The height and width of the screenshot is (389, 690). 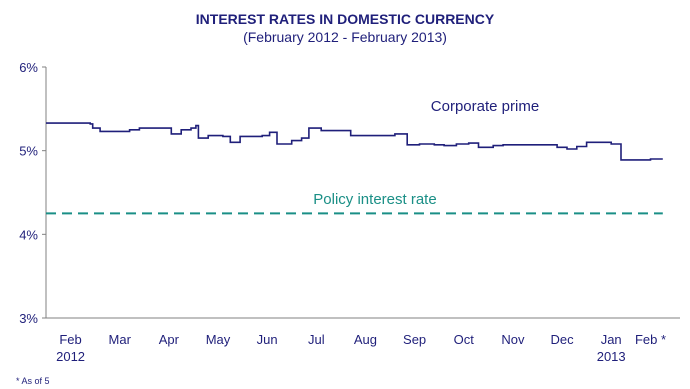 I want to click on chart-title: INTEREST RATES IN DOMESTIC CURRENCY, so click(x=345, y=19).